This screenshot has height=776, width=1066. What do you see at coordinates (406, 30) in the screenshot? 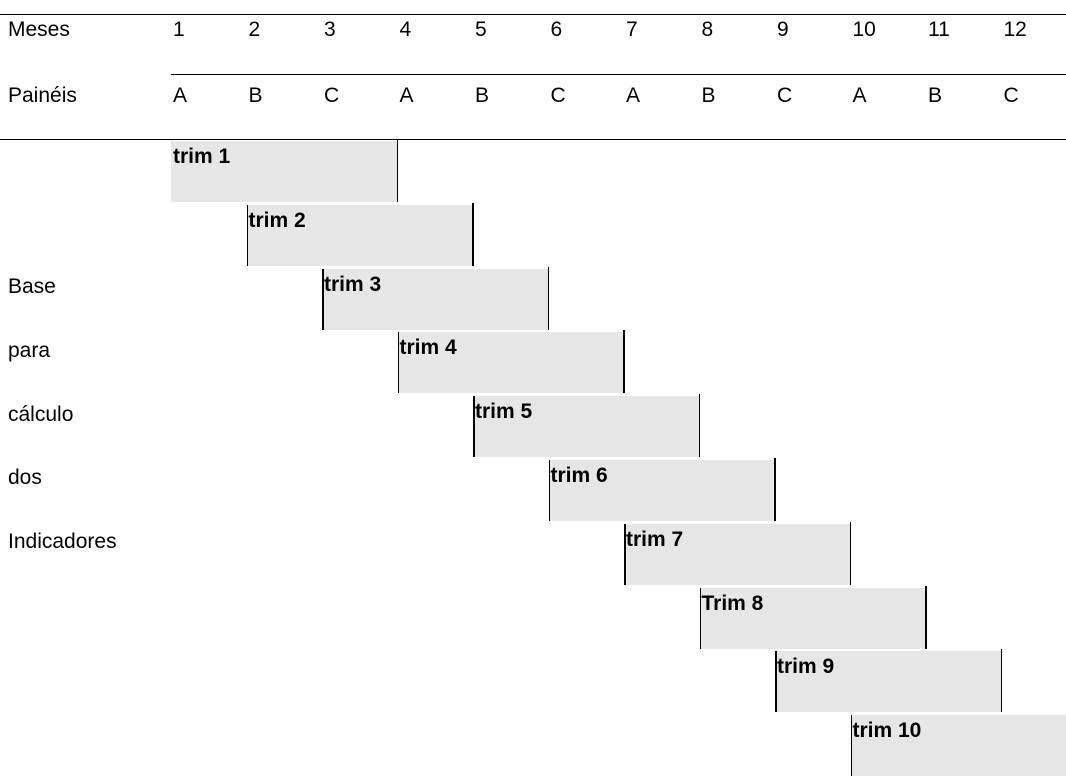
I see `month-number: 4` at bounding box center [406, 30].